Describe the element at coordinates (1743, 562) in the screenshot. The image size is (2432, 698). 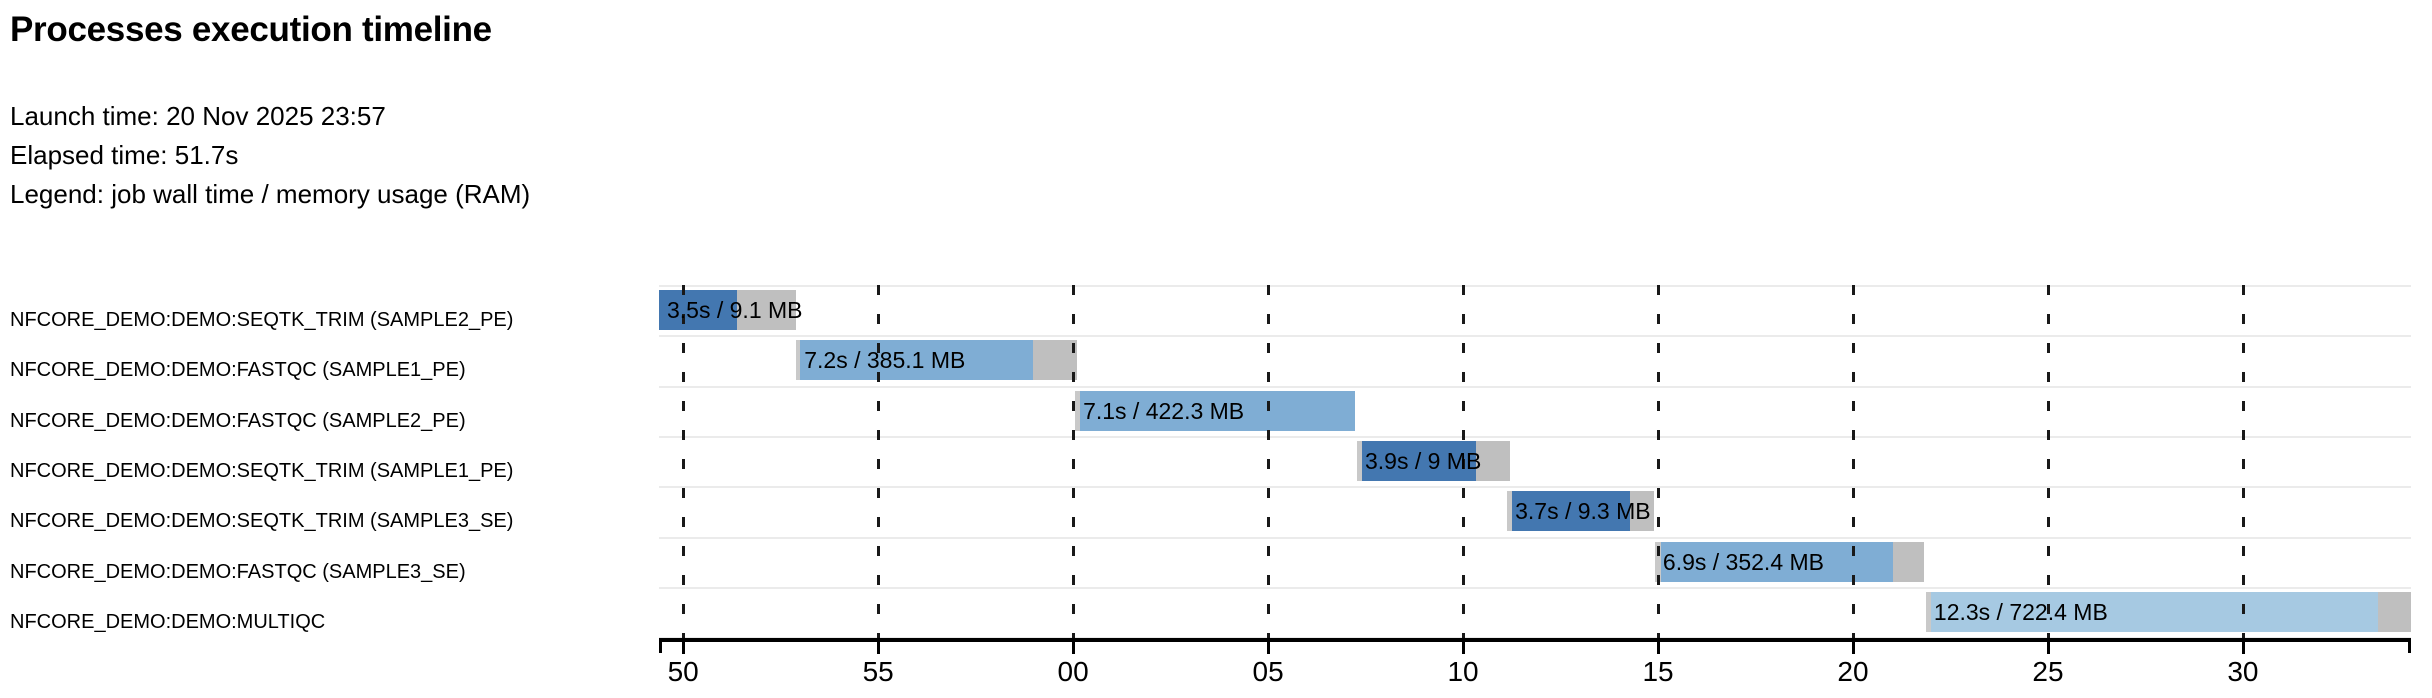
I see `task-bar-label: 6.9s / 352.4 MB` at that location.